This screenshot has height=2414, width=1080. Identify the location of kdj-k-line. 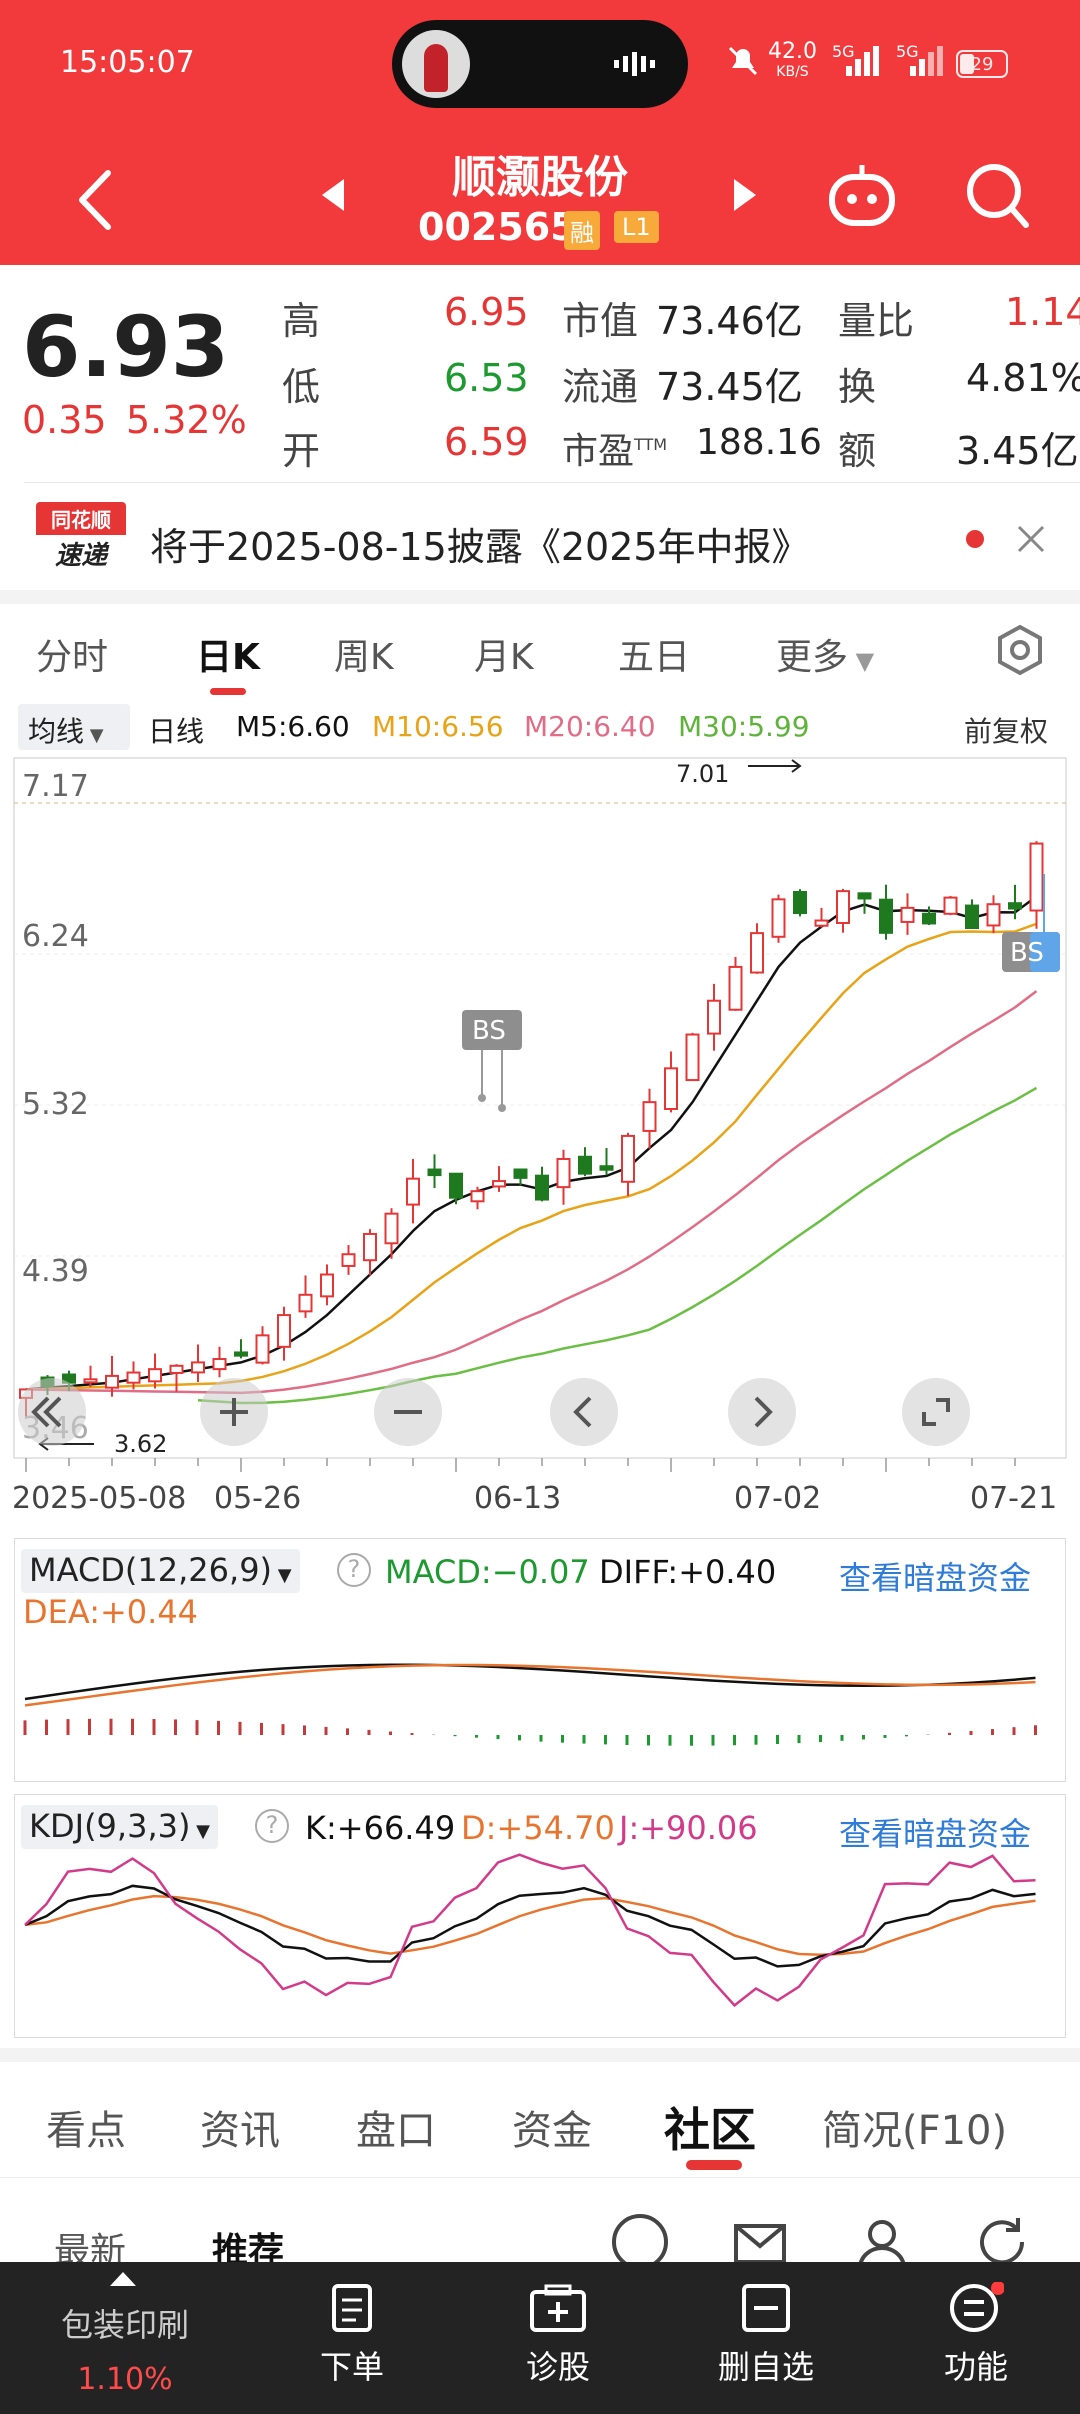
(530, 1926).